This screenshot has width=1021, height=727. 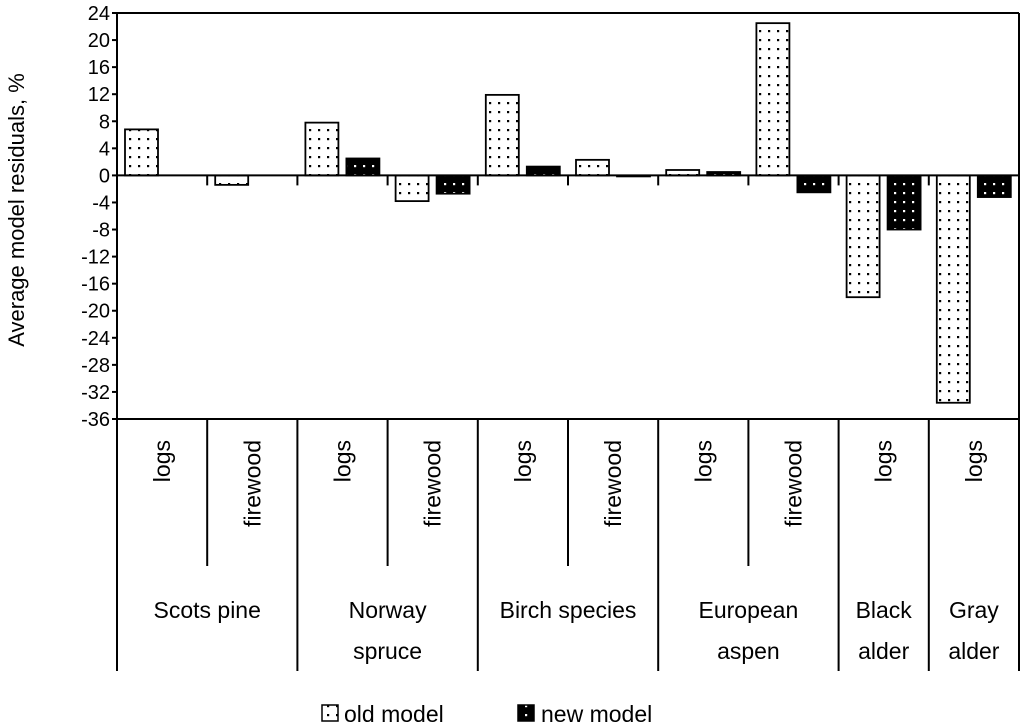 I want to click on group-label-norway-spruce: spruce, so click(x=387, y=651).